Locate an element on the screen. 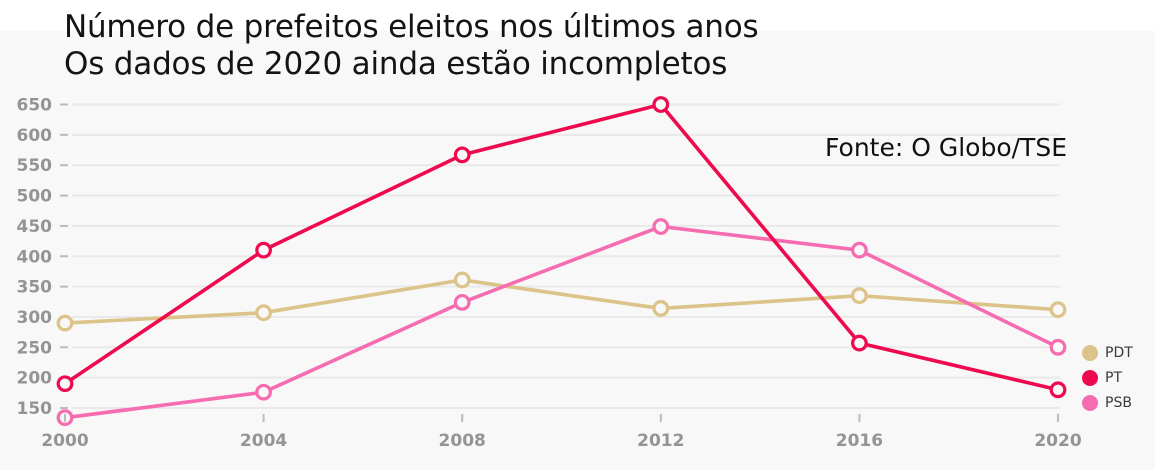  x-tick-label: 2012 is located at coordinates (660, 441).